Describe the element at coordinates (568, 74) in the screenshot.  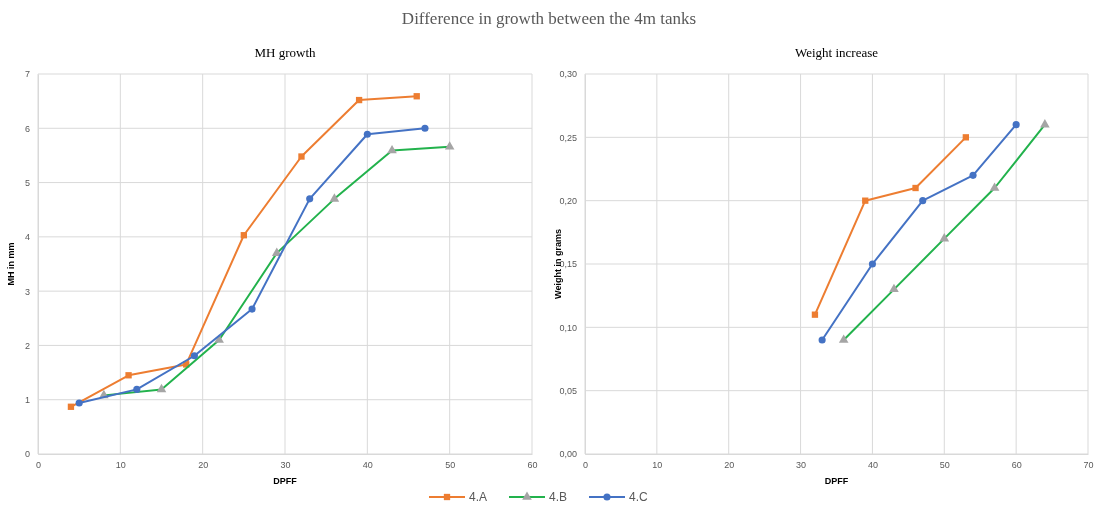
I see `y-tick-label: 0,30` at that location.